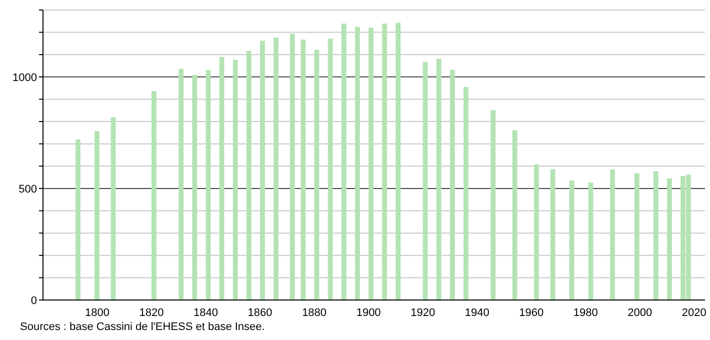 Image resolution: width=710 pixels, height=340 pixels. Describe the element at coordinates (314, 312) in the screenshot. I see `x-tick-label: 1880` at that location.